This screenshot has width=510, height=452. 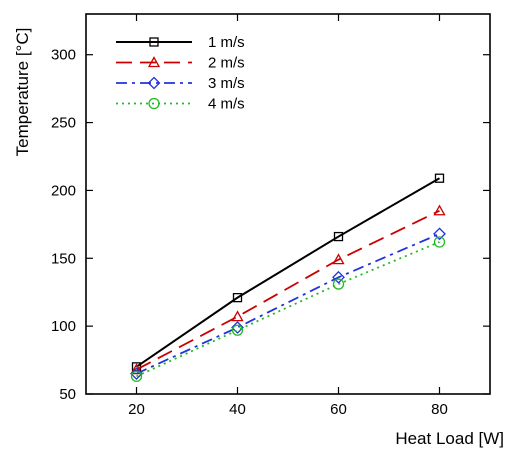 What do you see at coordinates (63, 190) in the screenshot?
I see `y-tick-label: 200` at bounding box center [63, 190].